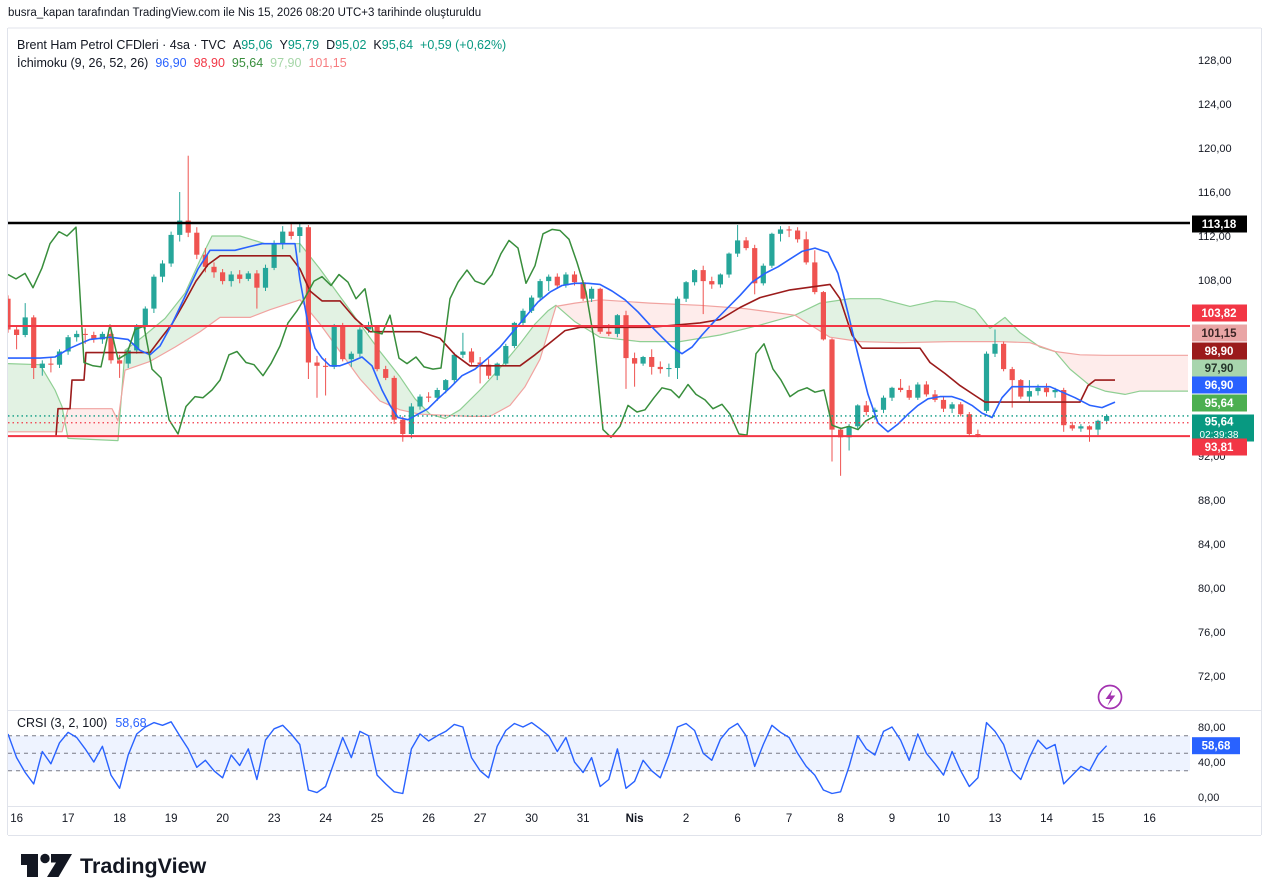 This screenshot has height=893, width=1269. What do you see at coordinates (121, 45) in the screenshot?
I see `symbol-title: Brent Ham Petrol CFDleri · 4sa · TVC` at bounding box center [121, 45].